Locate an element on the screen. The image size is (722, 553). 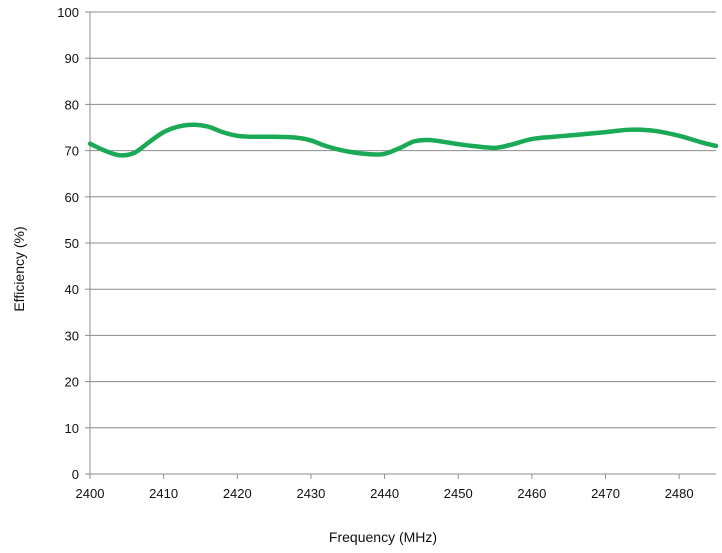
x-tick-label: 2420 is located at coordinates (237, 493).